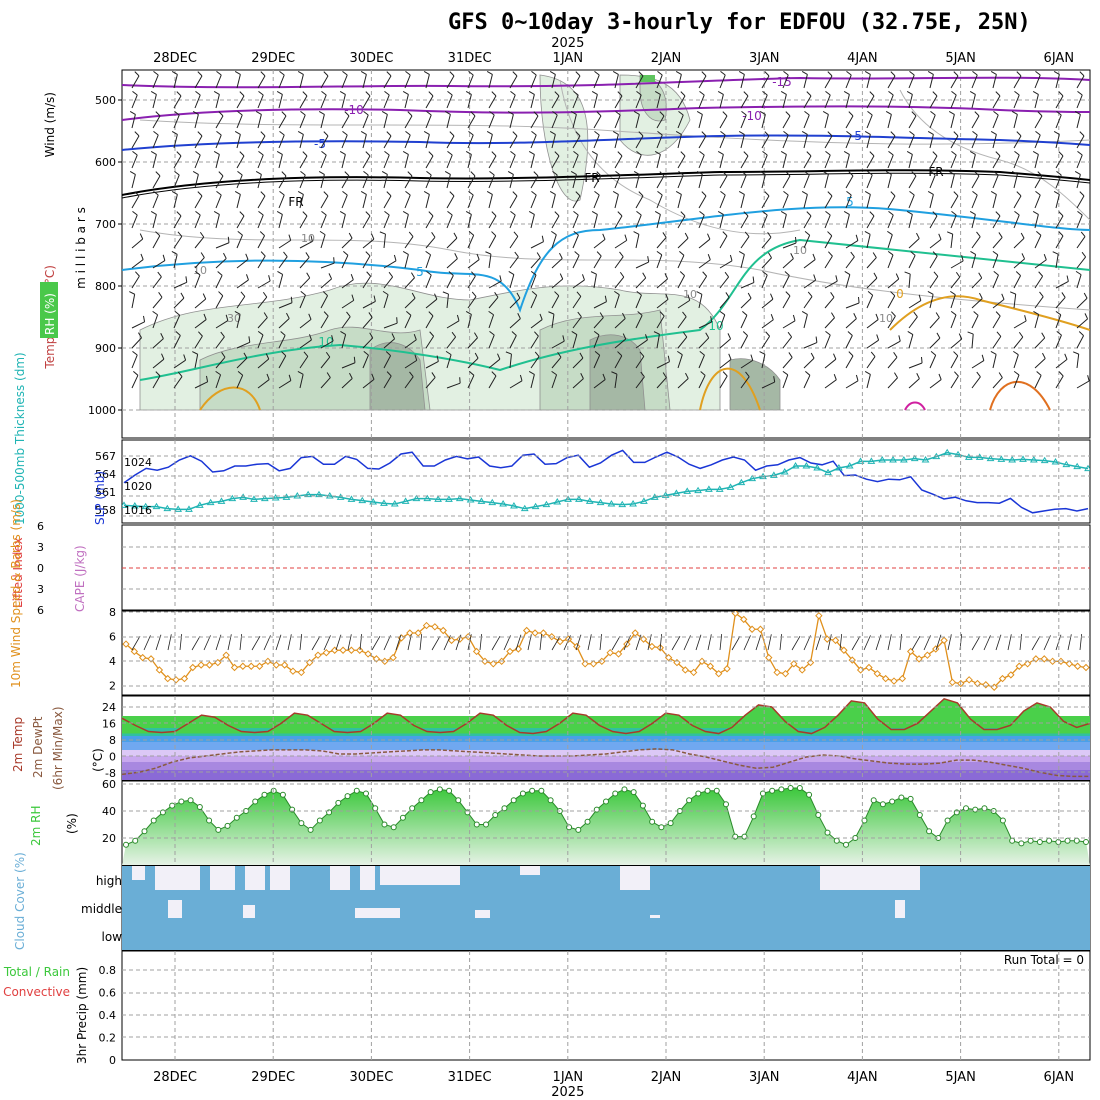 The width and height of the screenshot is (1100, 1100). Describe the element at coordinates (110, 773) in the screenshot. I see `y-tick-temp: -8` at that location.